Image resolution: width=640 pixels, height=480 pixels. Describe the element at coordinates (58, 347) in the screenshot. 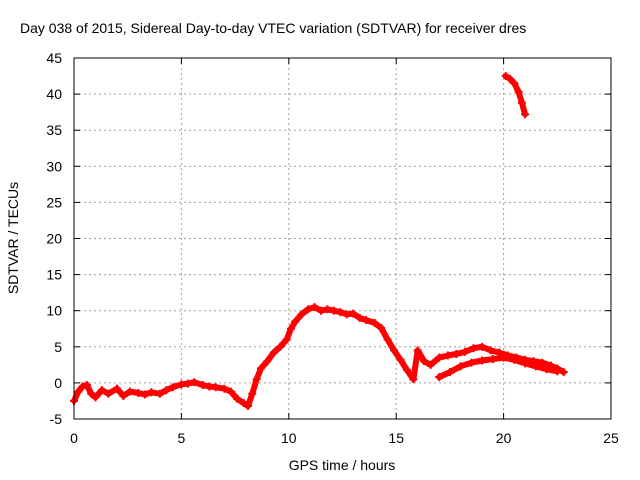

I see `y-tick-label: 5` at that location.